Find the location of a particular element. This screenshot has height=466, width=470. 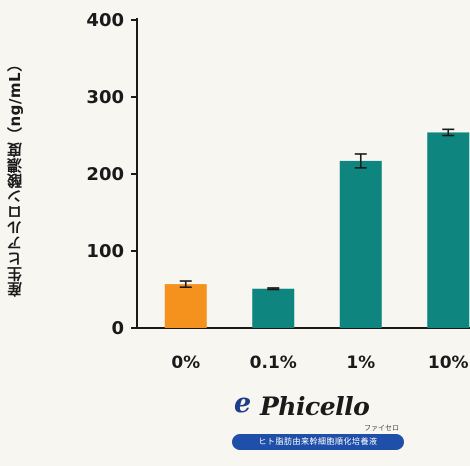

y-tick-label: 300 is located at coordinates (105, 97).